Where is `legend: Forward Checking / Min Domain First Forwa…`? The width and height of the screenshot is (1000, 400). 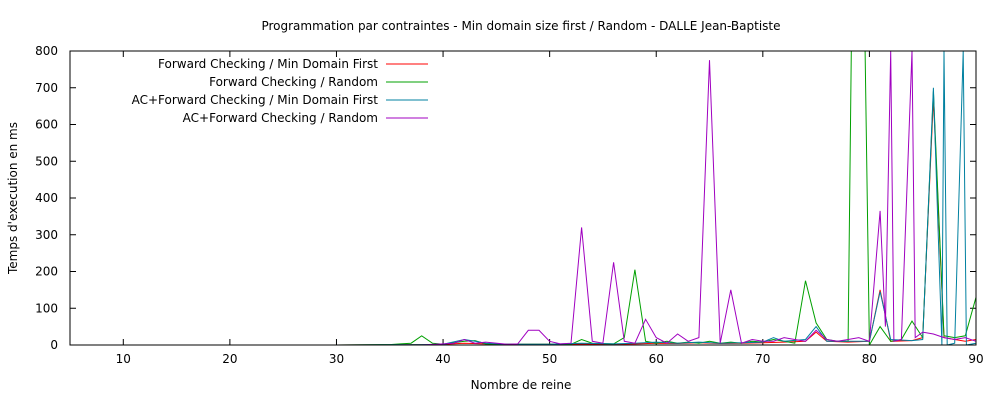
legend: Forward Checking / Min Domain First Forwa… is located at coordinates (280, 91).